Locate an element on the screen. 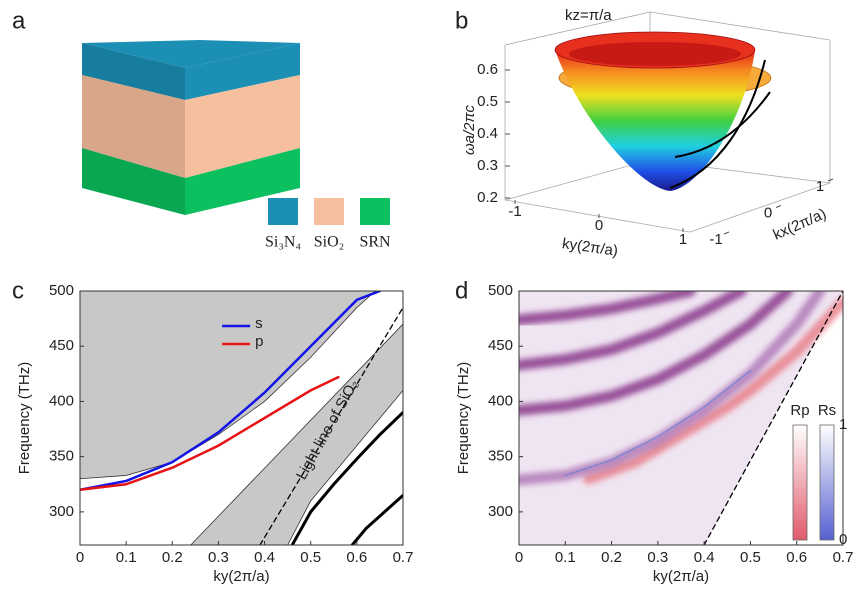  y-tick-label: 0 is located at coordinates (768, 212).